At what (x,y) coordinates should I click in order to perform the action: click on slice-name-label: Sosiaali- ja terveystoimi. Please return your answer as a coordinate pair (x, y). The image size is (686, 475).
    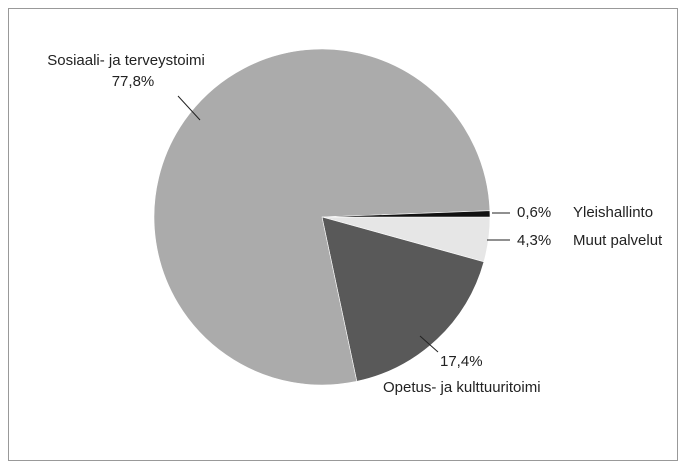
    Looking at the image, I should click on (126, 60).